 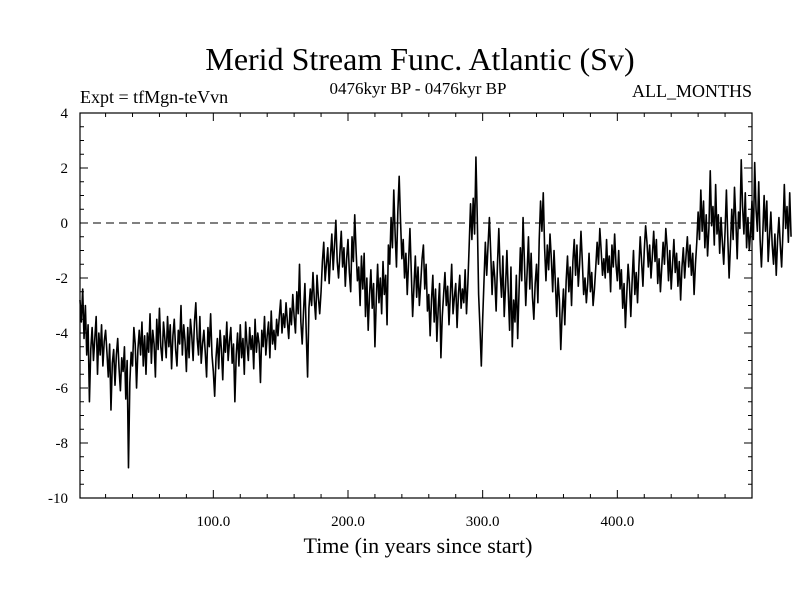 I want to click on y-tick-label: -4, so click(x=62, y=334).